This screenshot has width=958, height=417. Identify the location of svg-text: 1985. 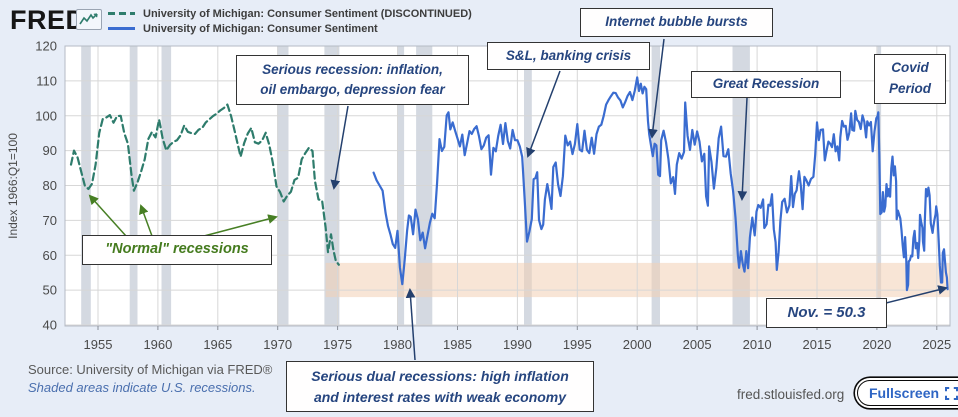
(457, 344).